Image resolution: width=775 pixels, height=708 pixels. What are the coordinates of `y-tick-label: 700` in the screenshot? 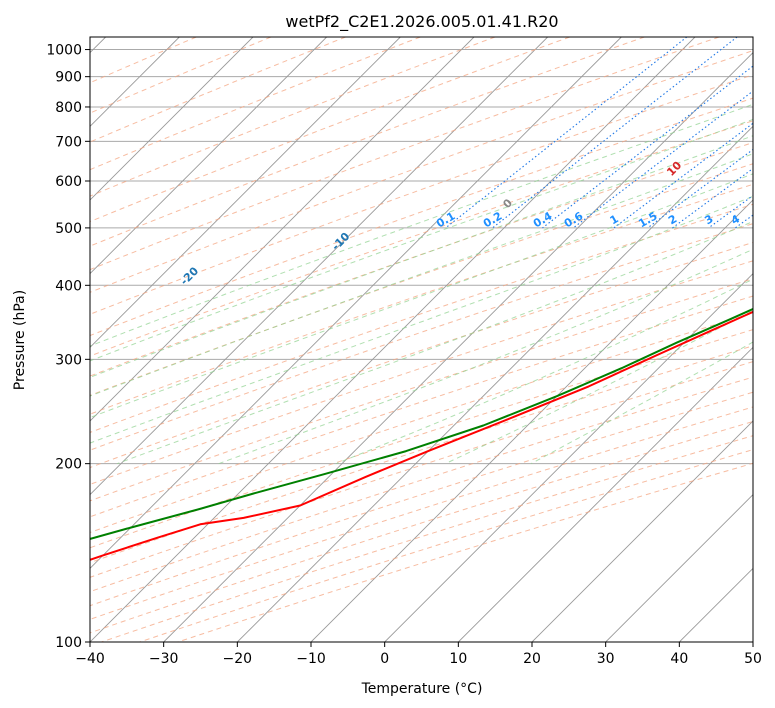 It's located at (68, 142).